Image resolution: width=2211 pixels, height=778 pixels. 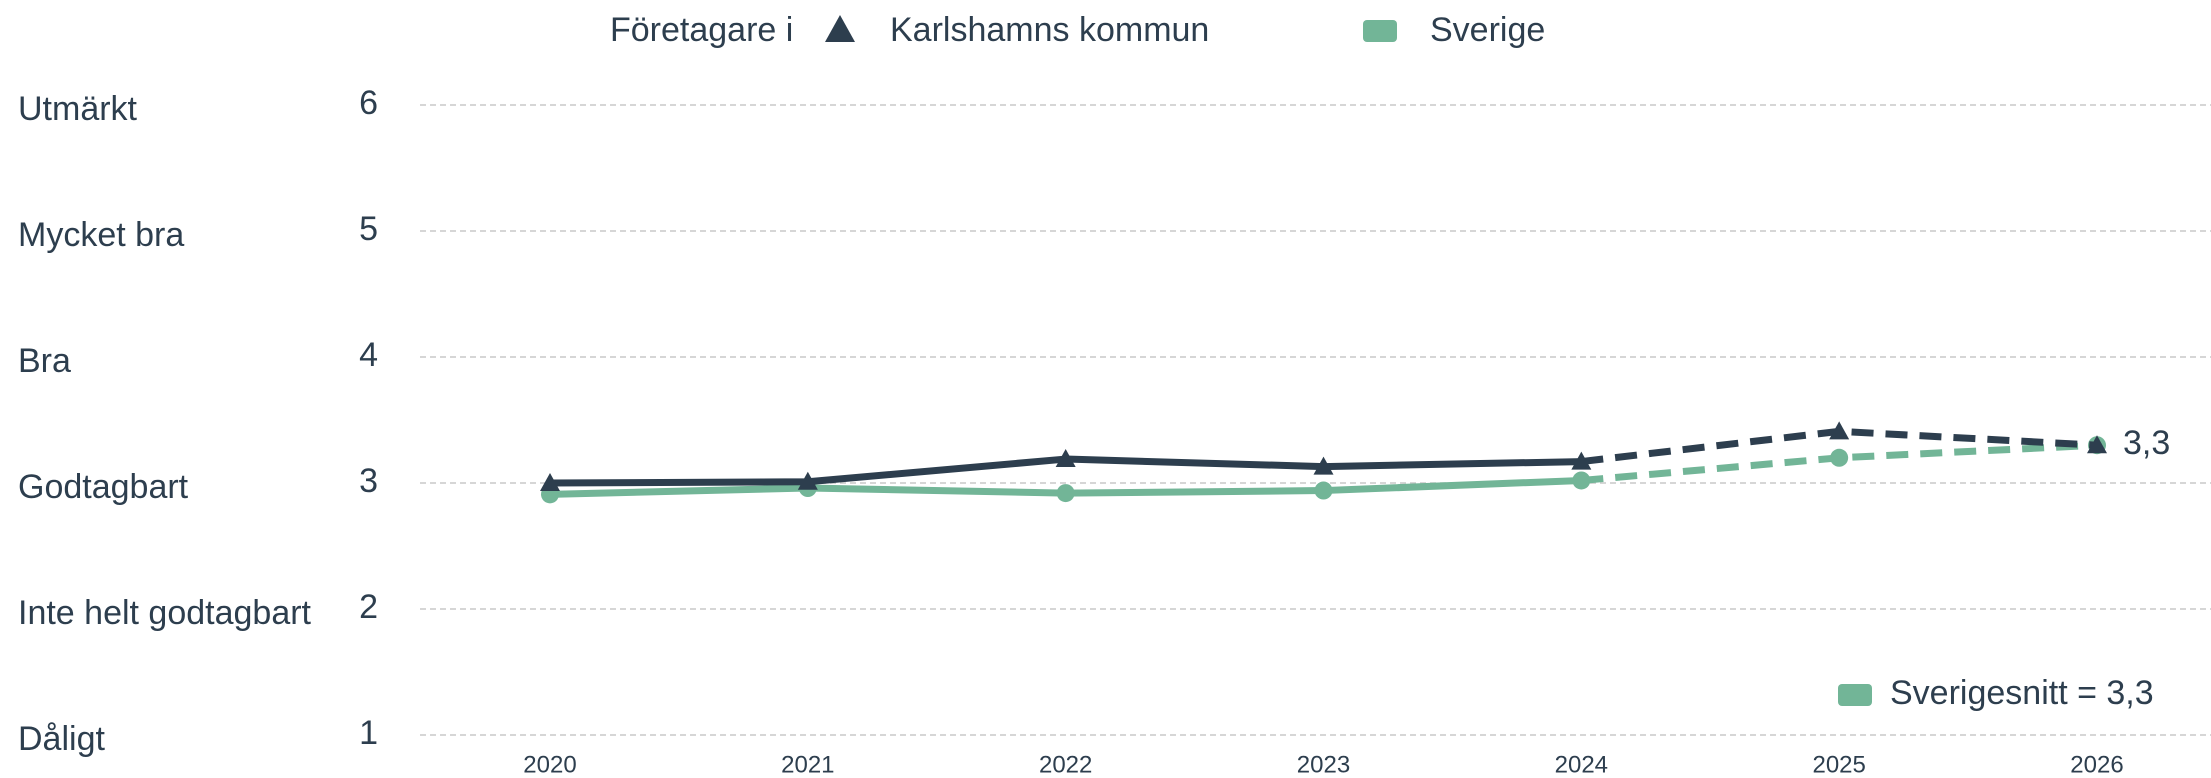 What do you see at coordinates (44, 361) in the screenshot?
I see `y-category-label: Bra` at bounding box center [44, 361].